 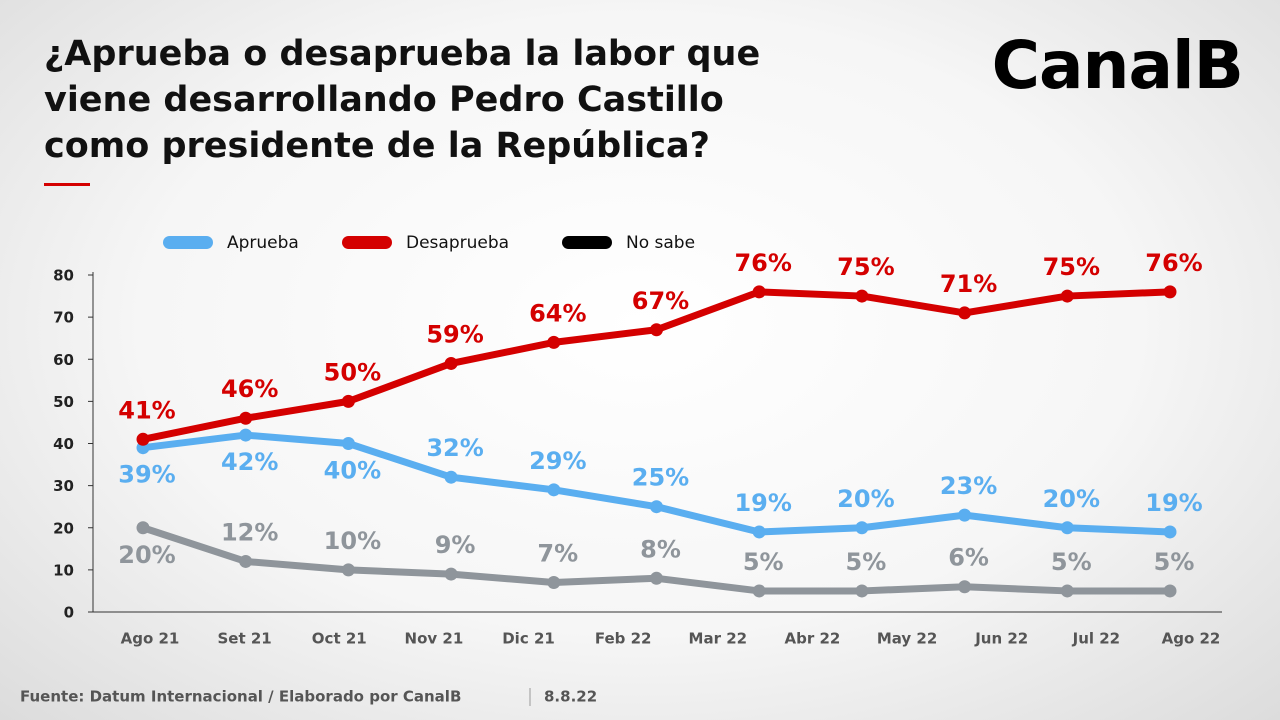 I want to click on data-label: 42%, so click(x=249, y=462).